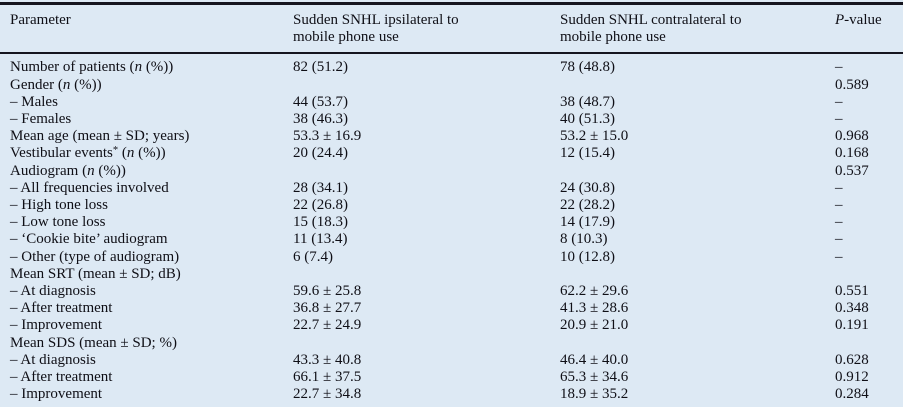 This screenshot has height=407, width=903. I want to click on contralateral-cell: 41.3 ± 28.6, so click(594, 308).